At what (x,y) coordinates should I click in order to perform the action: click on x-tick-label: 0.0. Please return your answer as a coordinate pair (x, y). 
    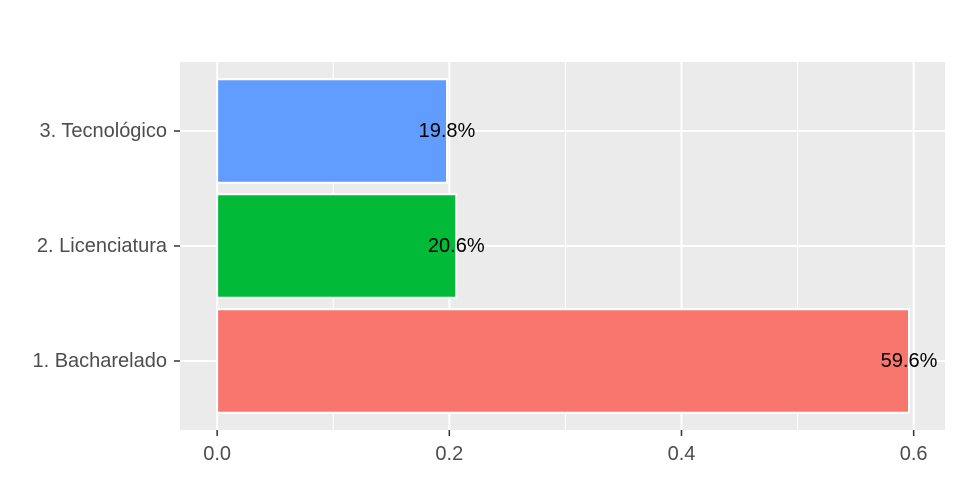
    Looking at the image, I should click on (217, 454).